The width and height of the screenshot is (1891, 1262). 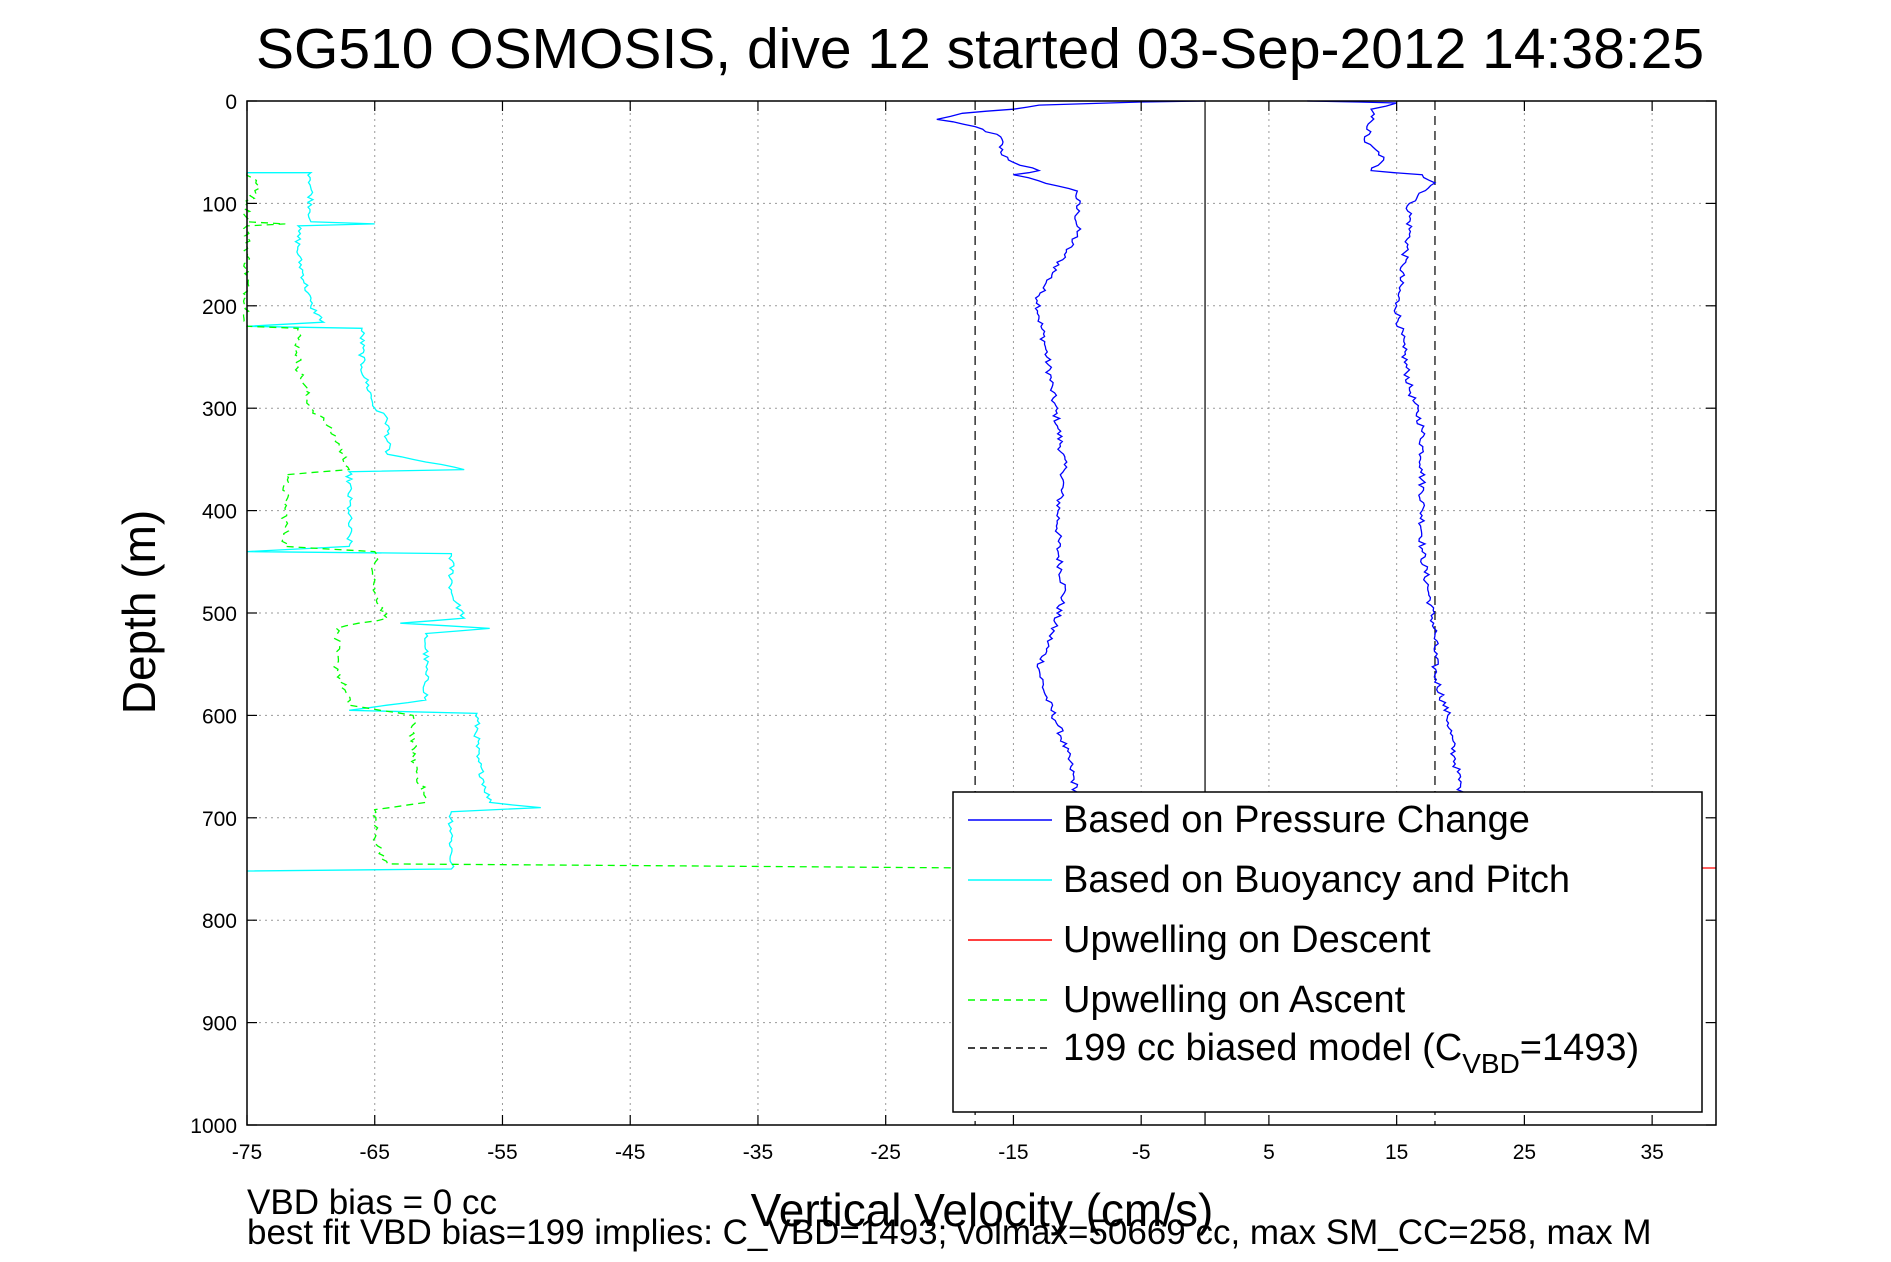 What do you see at coordinates (502, 1152) in the screenshot?
I see `x-tick-label: -55` at bounding box center [502, 1152].